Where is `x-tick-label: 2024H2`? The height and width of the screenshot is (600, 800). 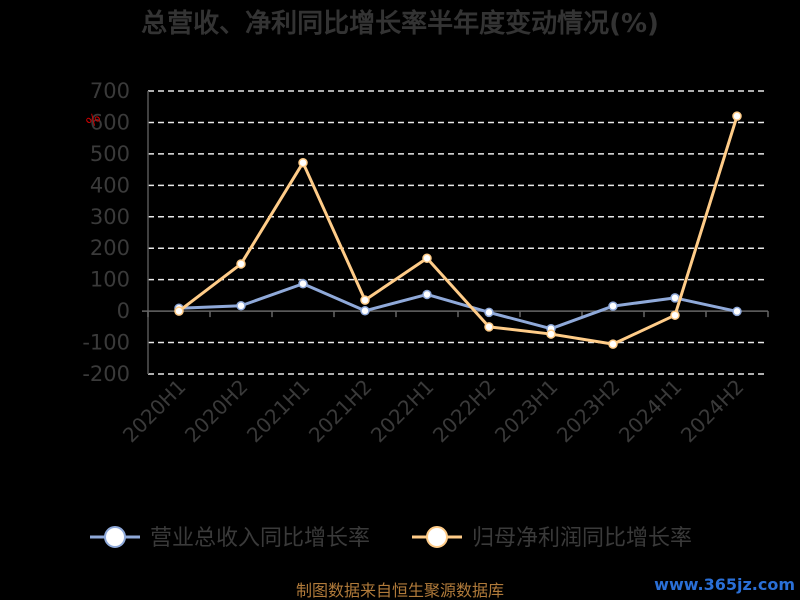
x-tick-label: 2024H2 is located at coordinates (712, 411).